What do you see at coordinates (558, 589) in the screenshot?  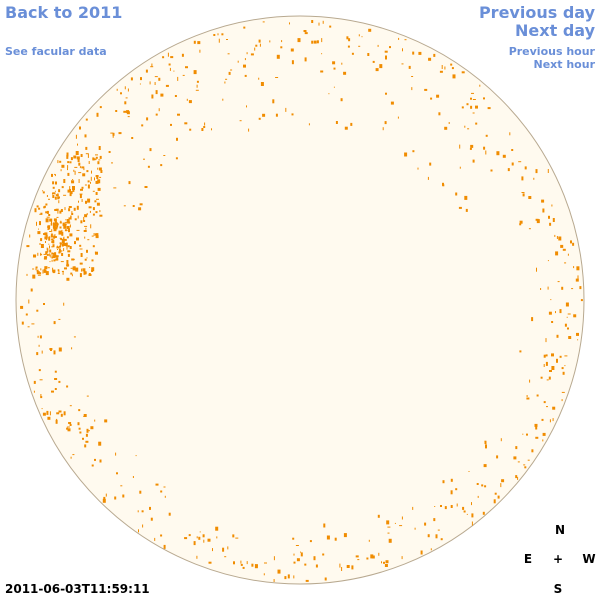 I see `compass-south-label: S` at bounding box center [558, 589].